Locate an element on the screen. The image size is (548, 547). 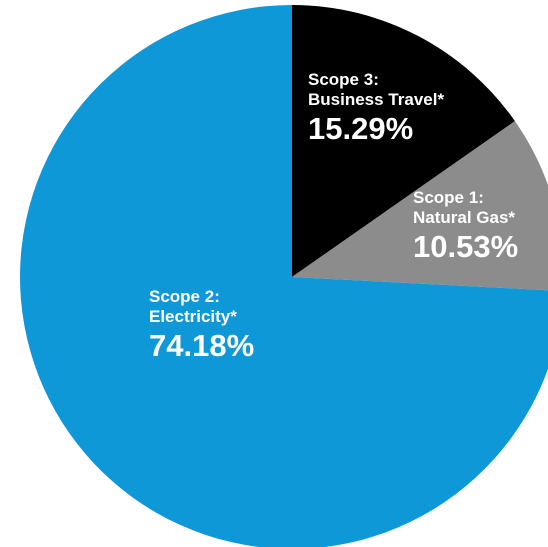
slice-label-scope-3-line1: Scope 3: is located at coordinates (343, 79).